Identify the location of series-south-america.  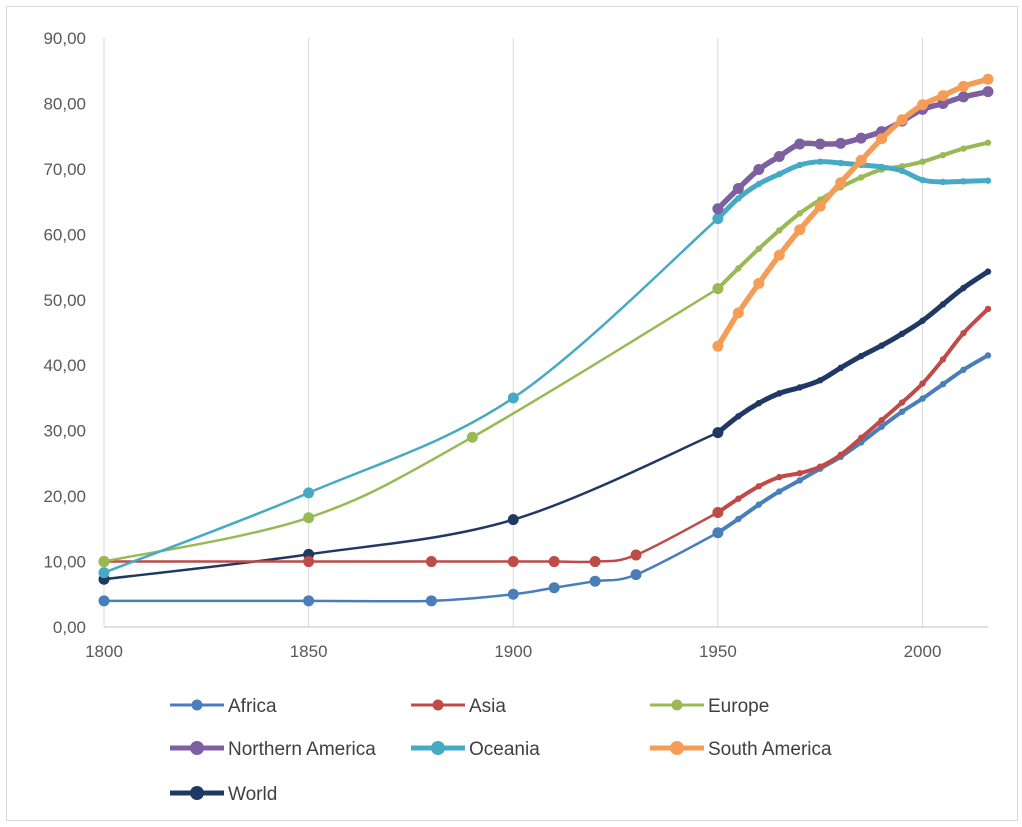
(853, 212).